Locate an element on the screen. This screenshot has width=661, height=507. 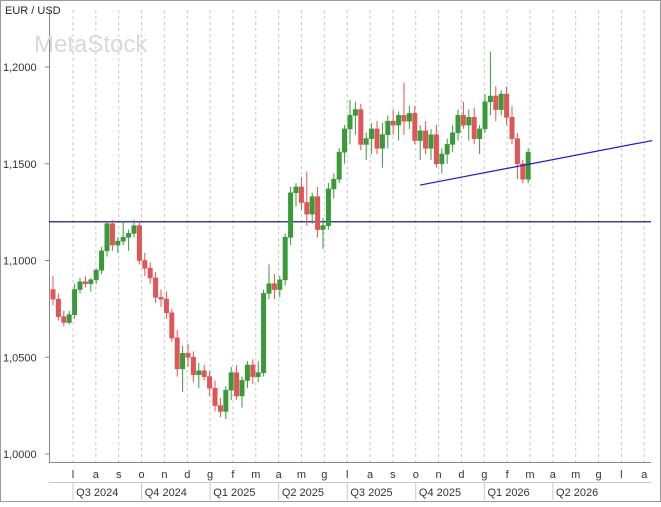
quarter-label: Q2 2026 is located at coordinates (577, 493).